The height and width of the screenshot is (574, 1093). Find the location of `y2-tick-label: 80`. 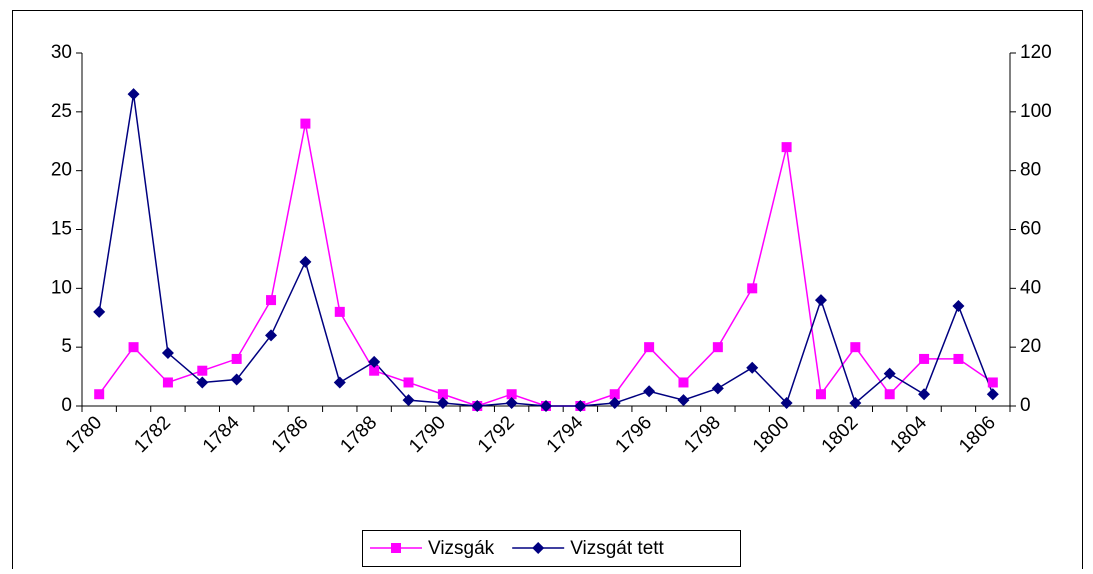

y2-tick-label: 80 is located at coordinates (1030, 170).